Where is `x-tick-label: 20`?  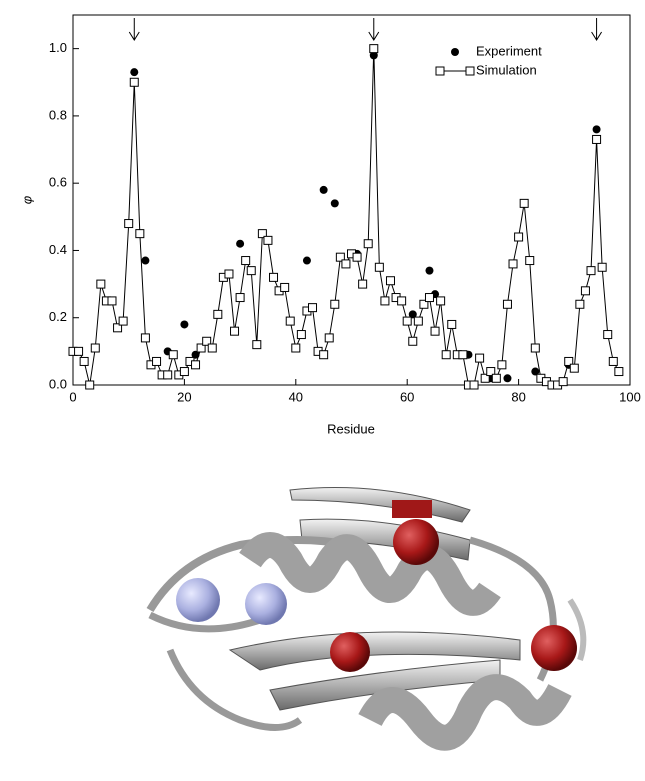 x-tick-label: 20 is located at coordinates (184, 396).